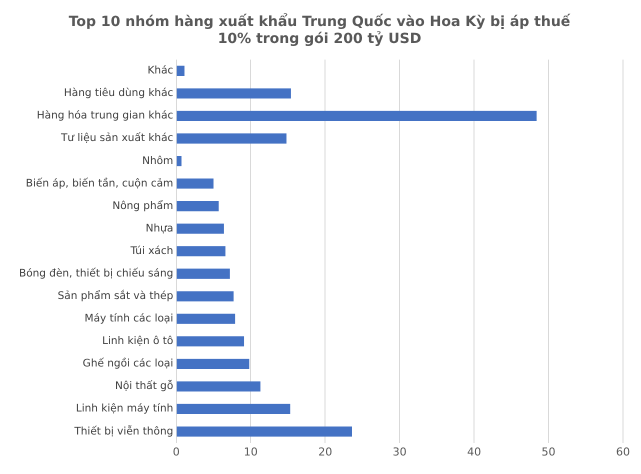 Image resolution: width=641 pixels, height=474 pixels. I want to click on y-tick-label: Hàng tiêu dùng khác, so click(119, 93).